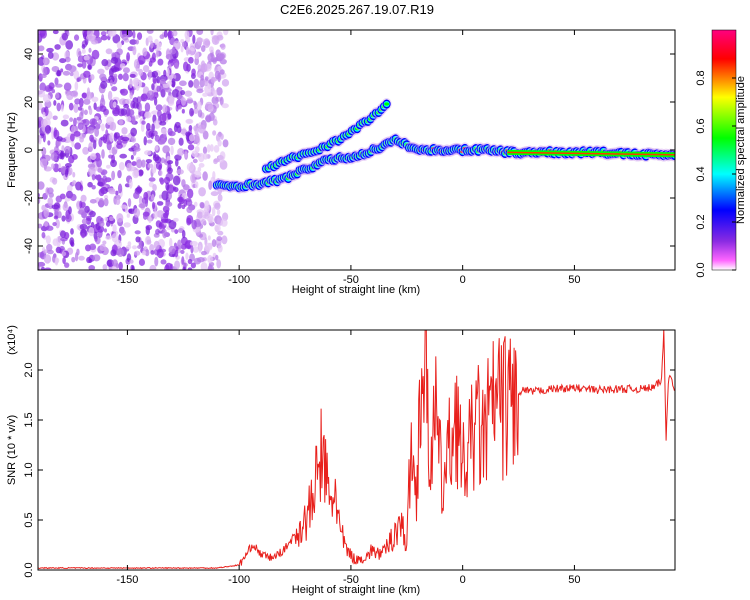 The image size is (750, 600). Describe the element at coordinates (127, 280) in the screenshot. I see `x-tick-label: -150` at that location.